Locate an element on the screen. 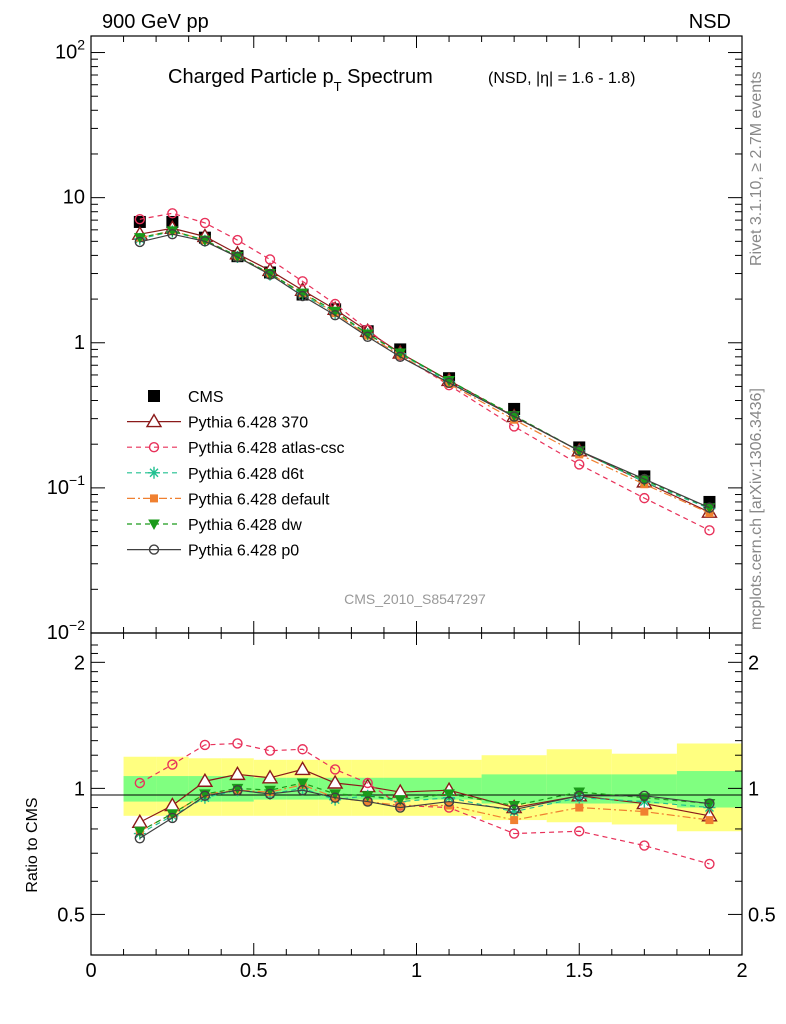  ratio-line-p0 is located at coordinates (424, 814).